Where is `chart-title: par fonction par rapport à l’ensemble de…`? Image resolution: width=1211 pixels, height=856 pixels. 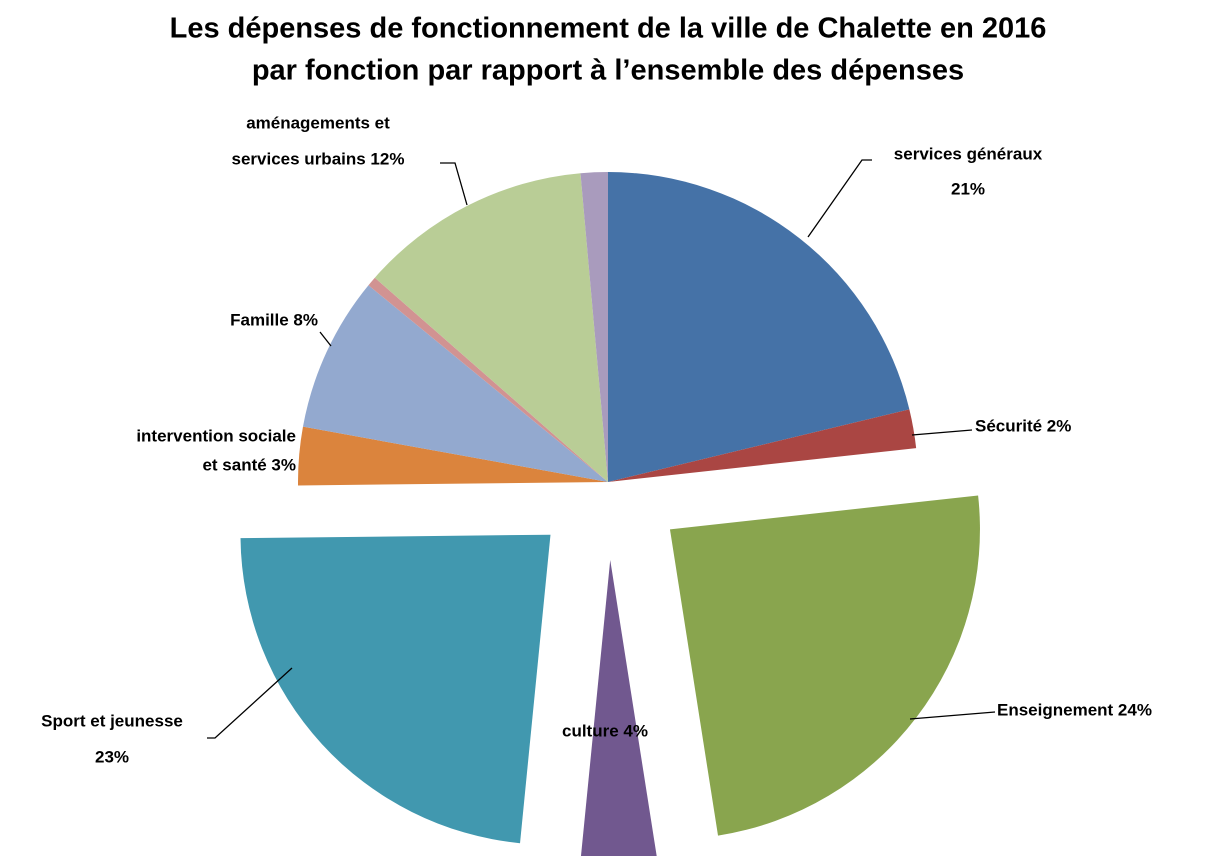 chart-title: par fonction par rapport à l’ensemble de… is located at coordinates (608, 71).